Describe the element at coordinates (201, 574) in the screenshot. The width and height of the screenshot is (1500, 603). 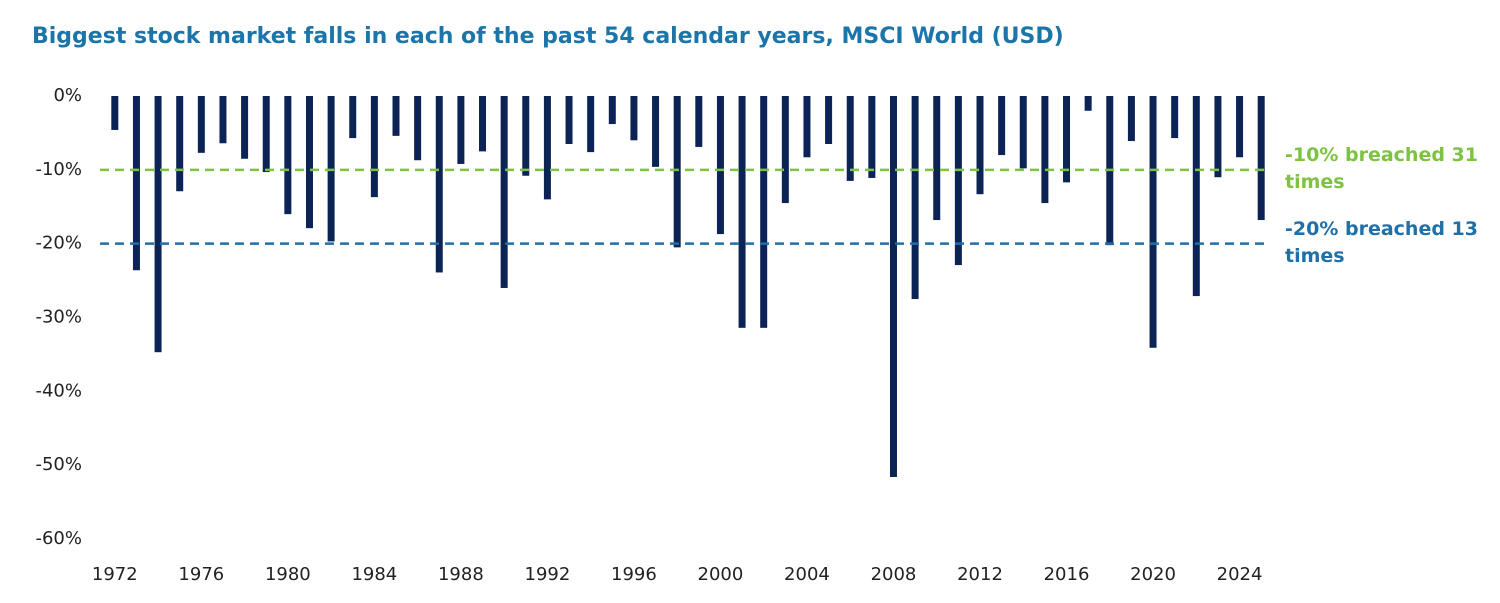
I see `x-tick-label: 1976` at that location.